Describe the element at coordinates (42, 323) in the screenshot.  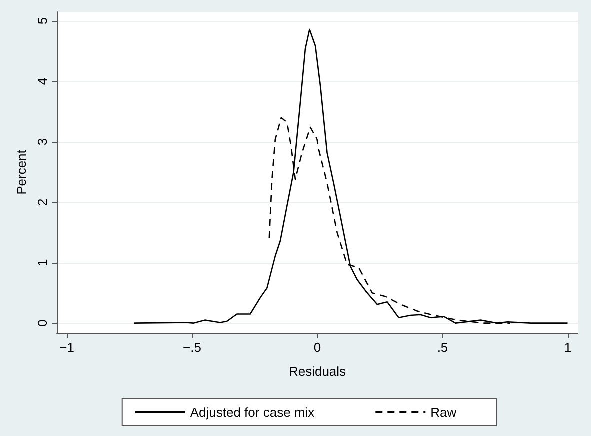
I see `y-tick-label: 0` at that location.